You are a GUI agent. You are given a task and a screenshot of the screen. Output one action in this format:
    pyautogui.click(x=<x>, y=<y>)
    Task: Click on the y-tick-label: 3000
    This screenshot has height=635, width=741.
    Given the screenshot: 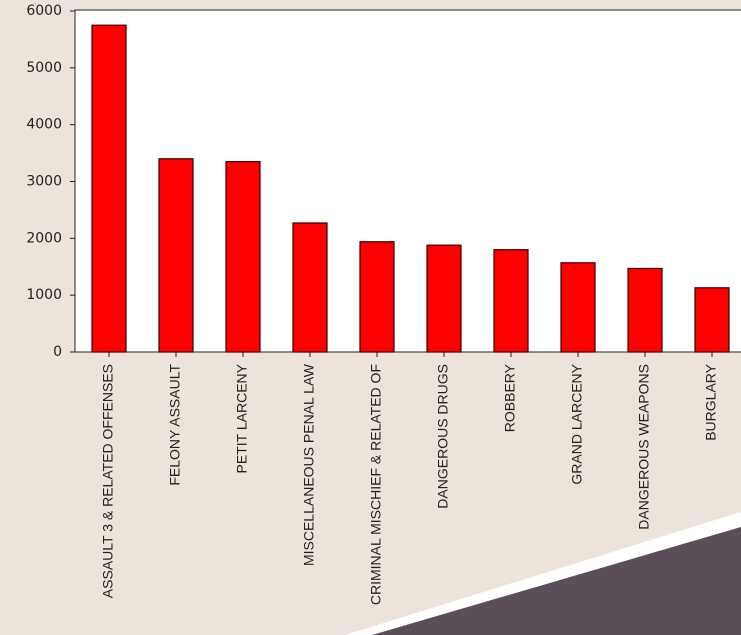 What is the action you would take?
    pyautogui.click(x=44, y=182)
    